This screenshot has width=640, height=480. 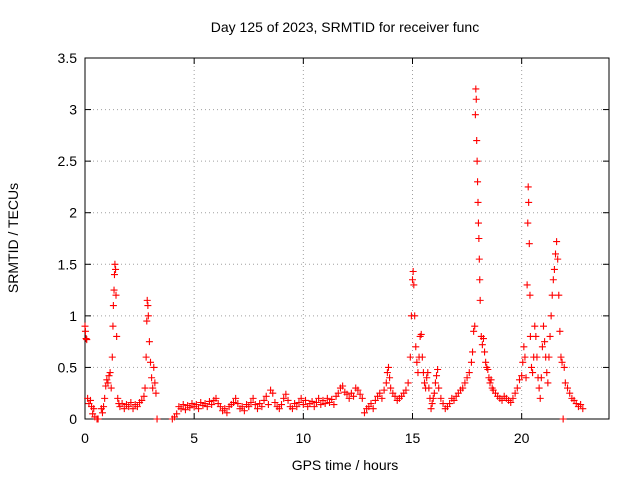 I want to click on y-tick-label: 3.5, so click(x=68, y=58).